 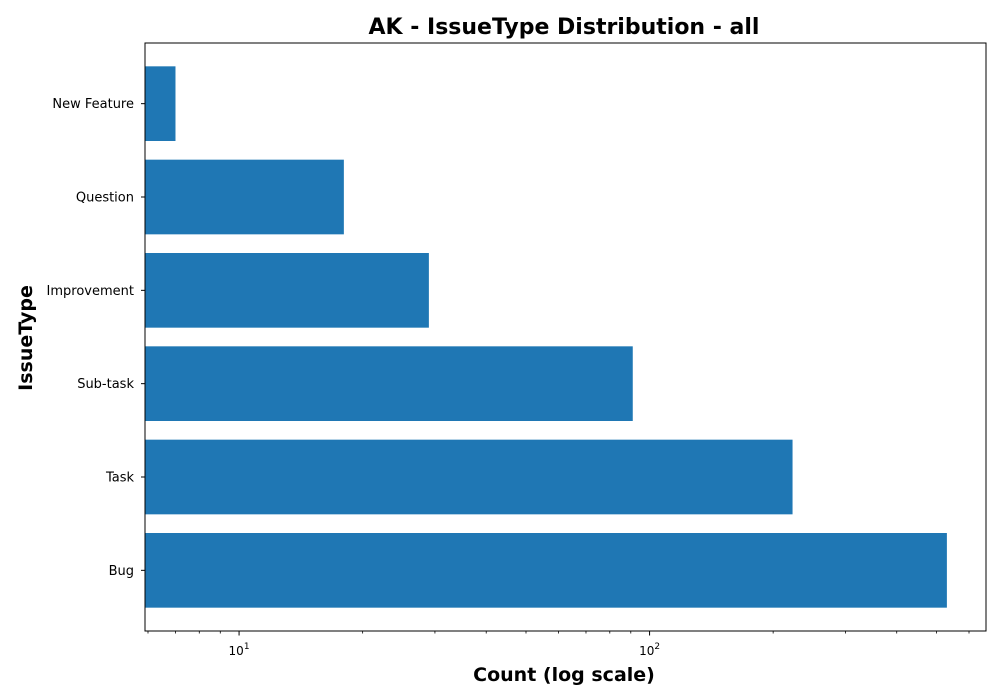 I want to click on bar-improvement, so click(x=287, y=290).